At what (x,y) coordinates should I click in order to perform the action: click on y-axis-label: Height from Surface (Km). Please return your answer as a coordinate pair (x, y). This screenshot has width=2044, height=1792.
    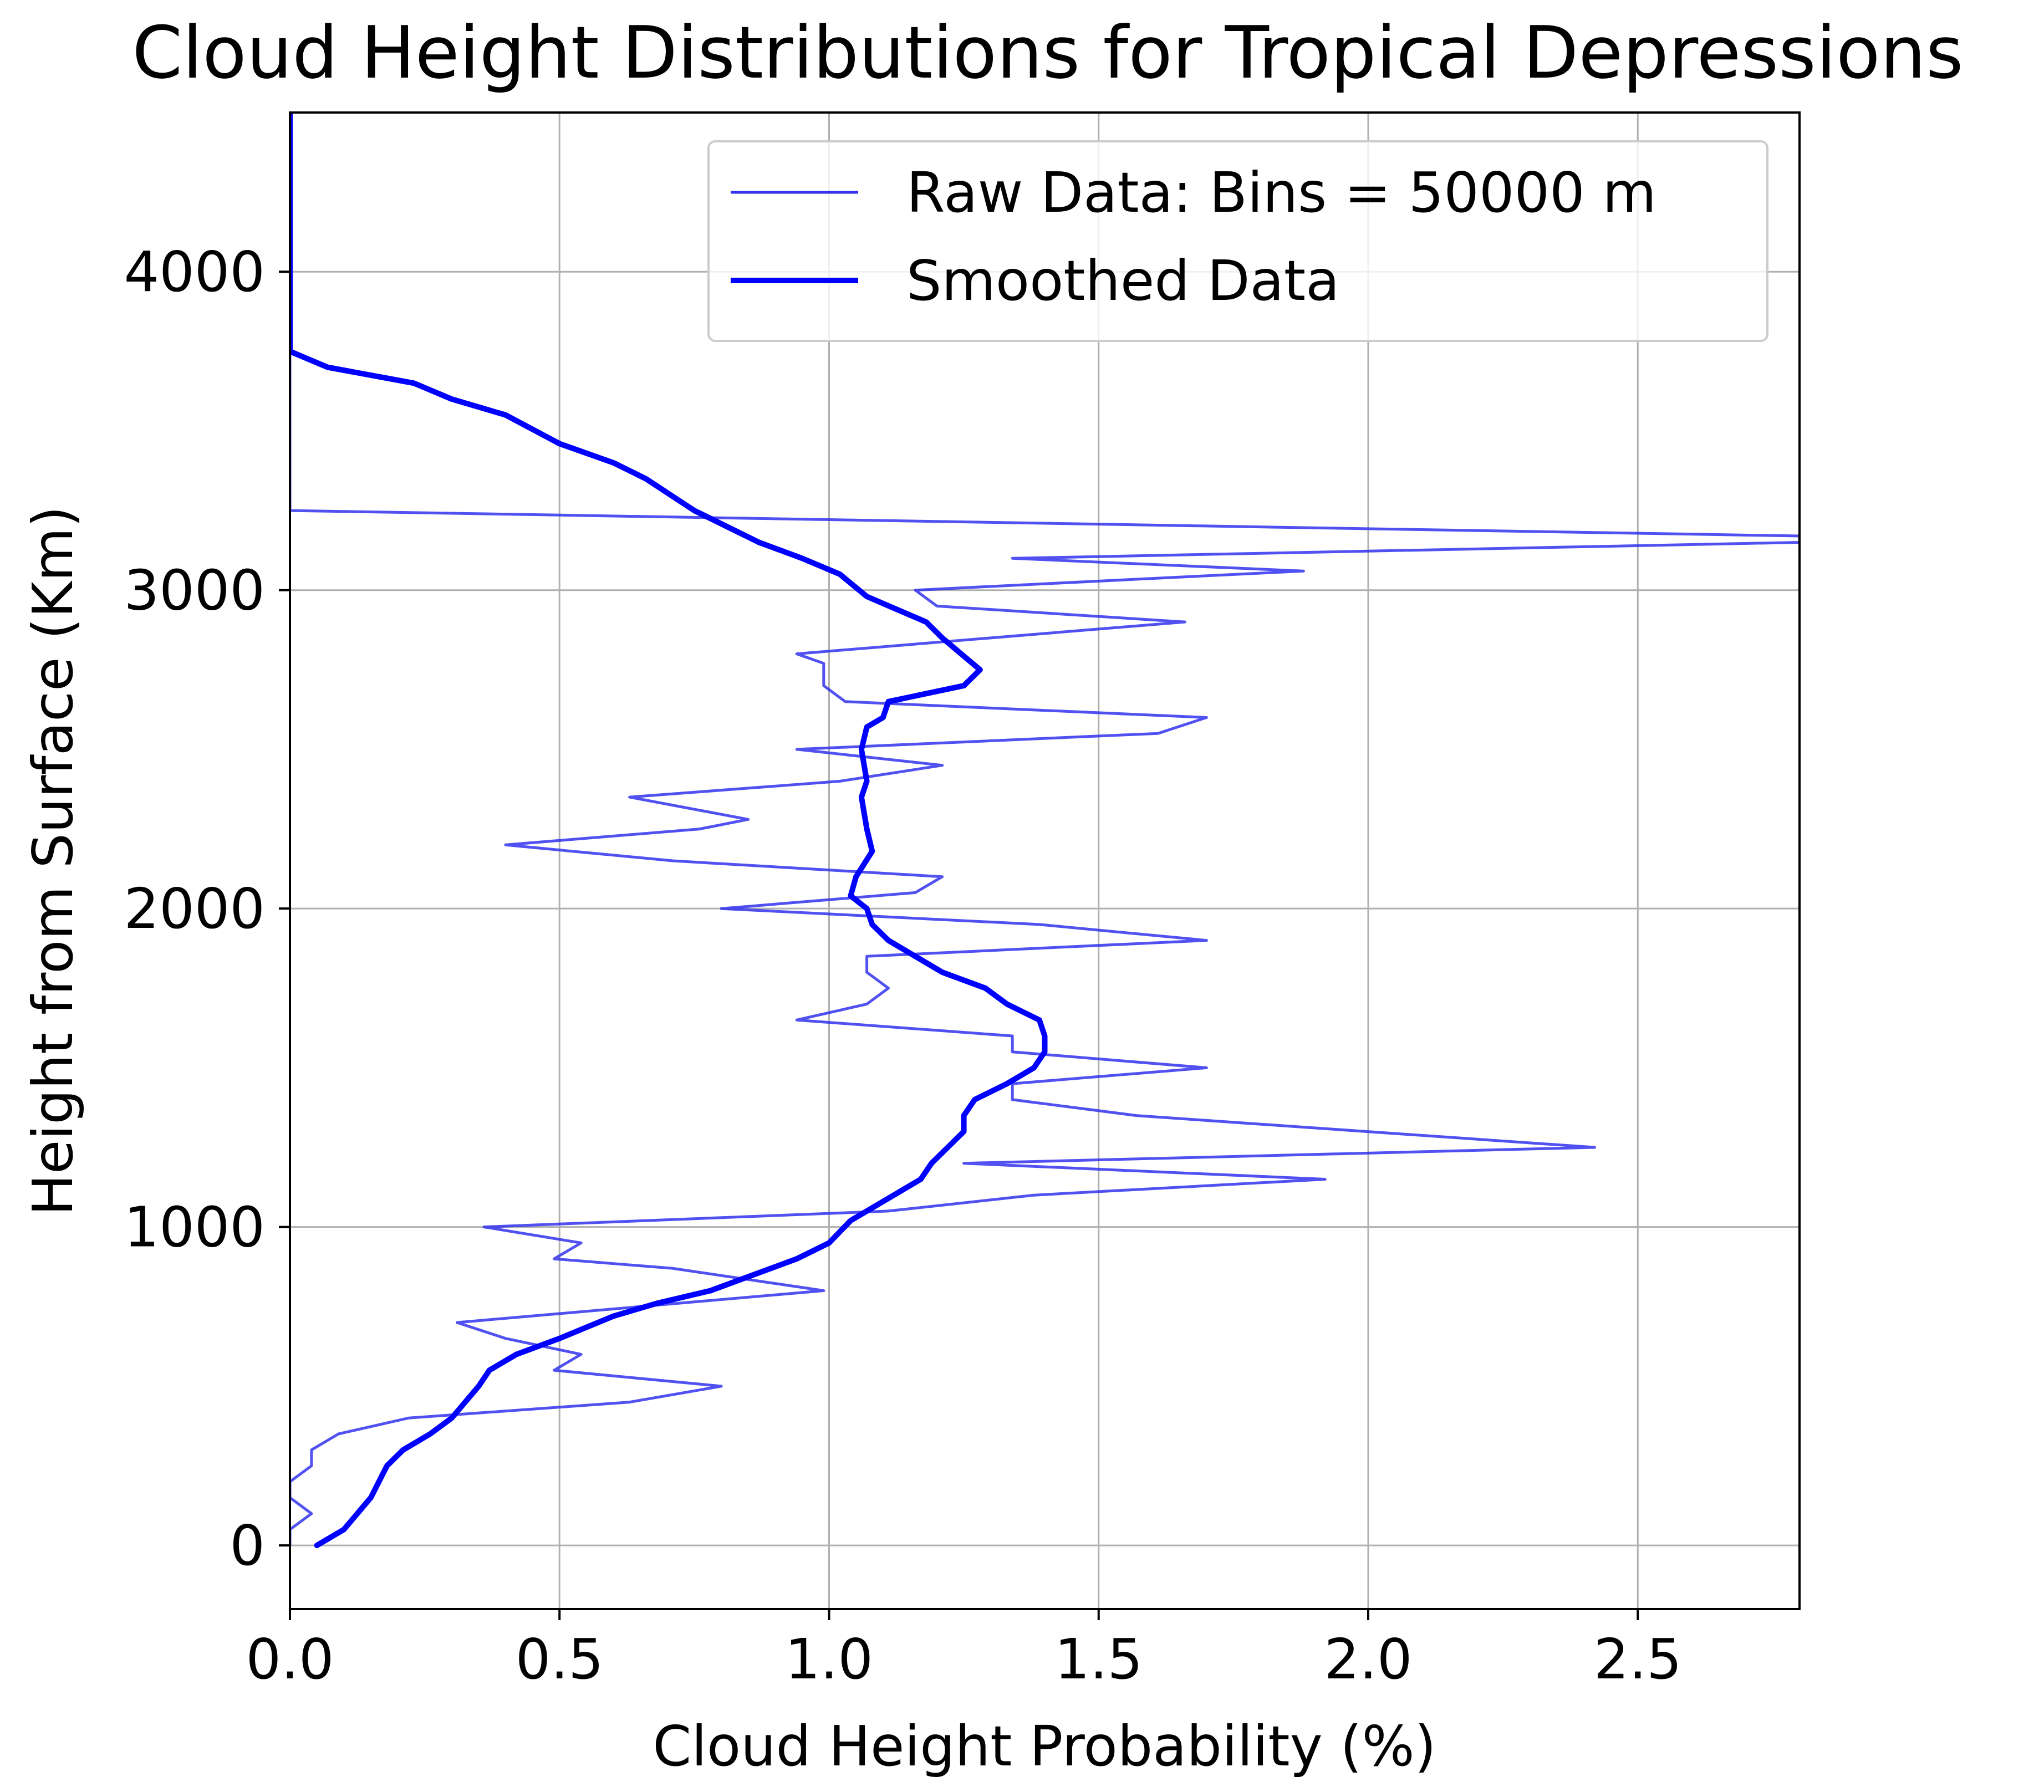
    Looking at the image, I should click on (53, 861).